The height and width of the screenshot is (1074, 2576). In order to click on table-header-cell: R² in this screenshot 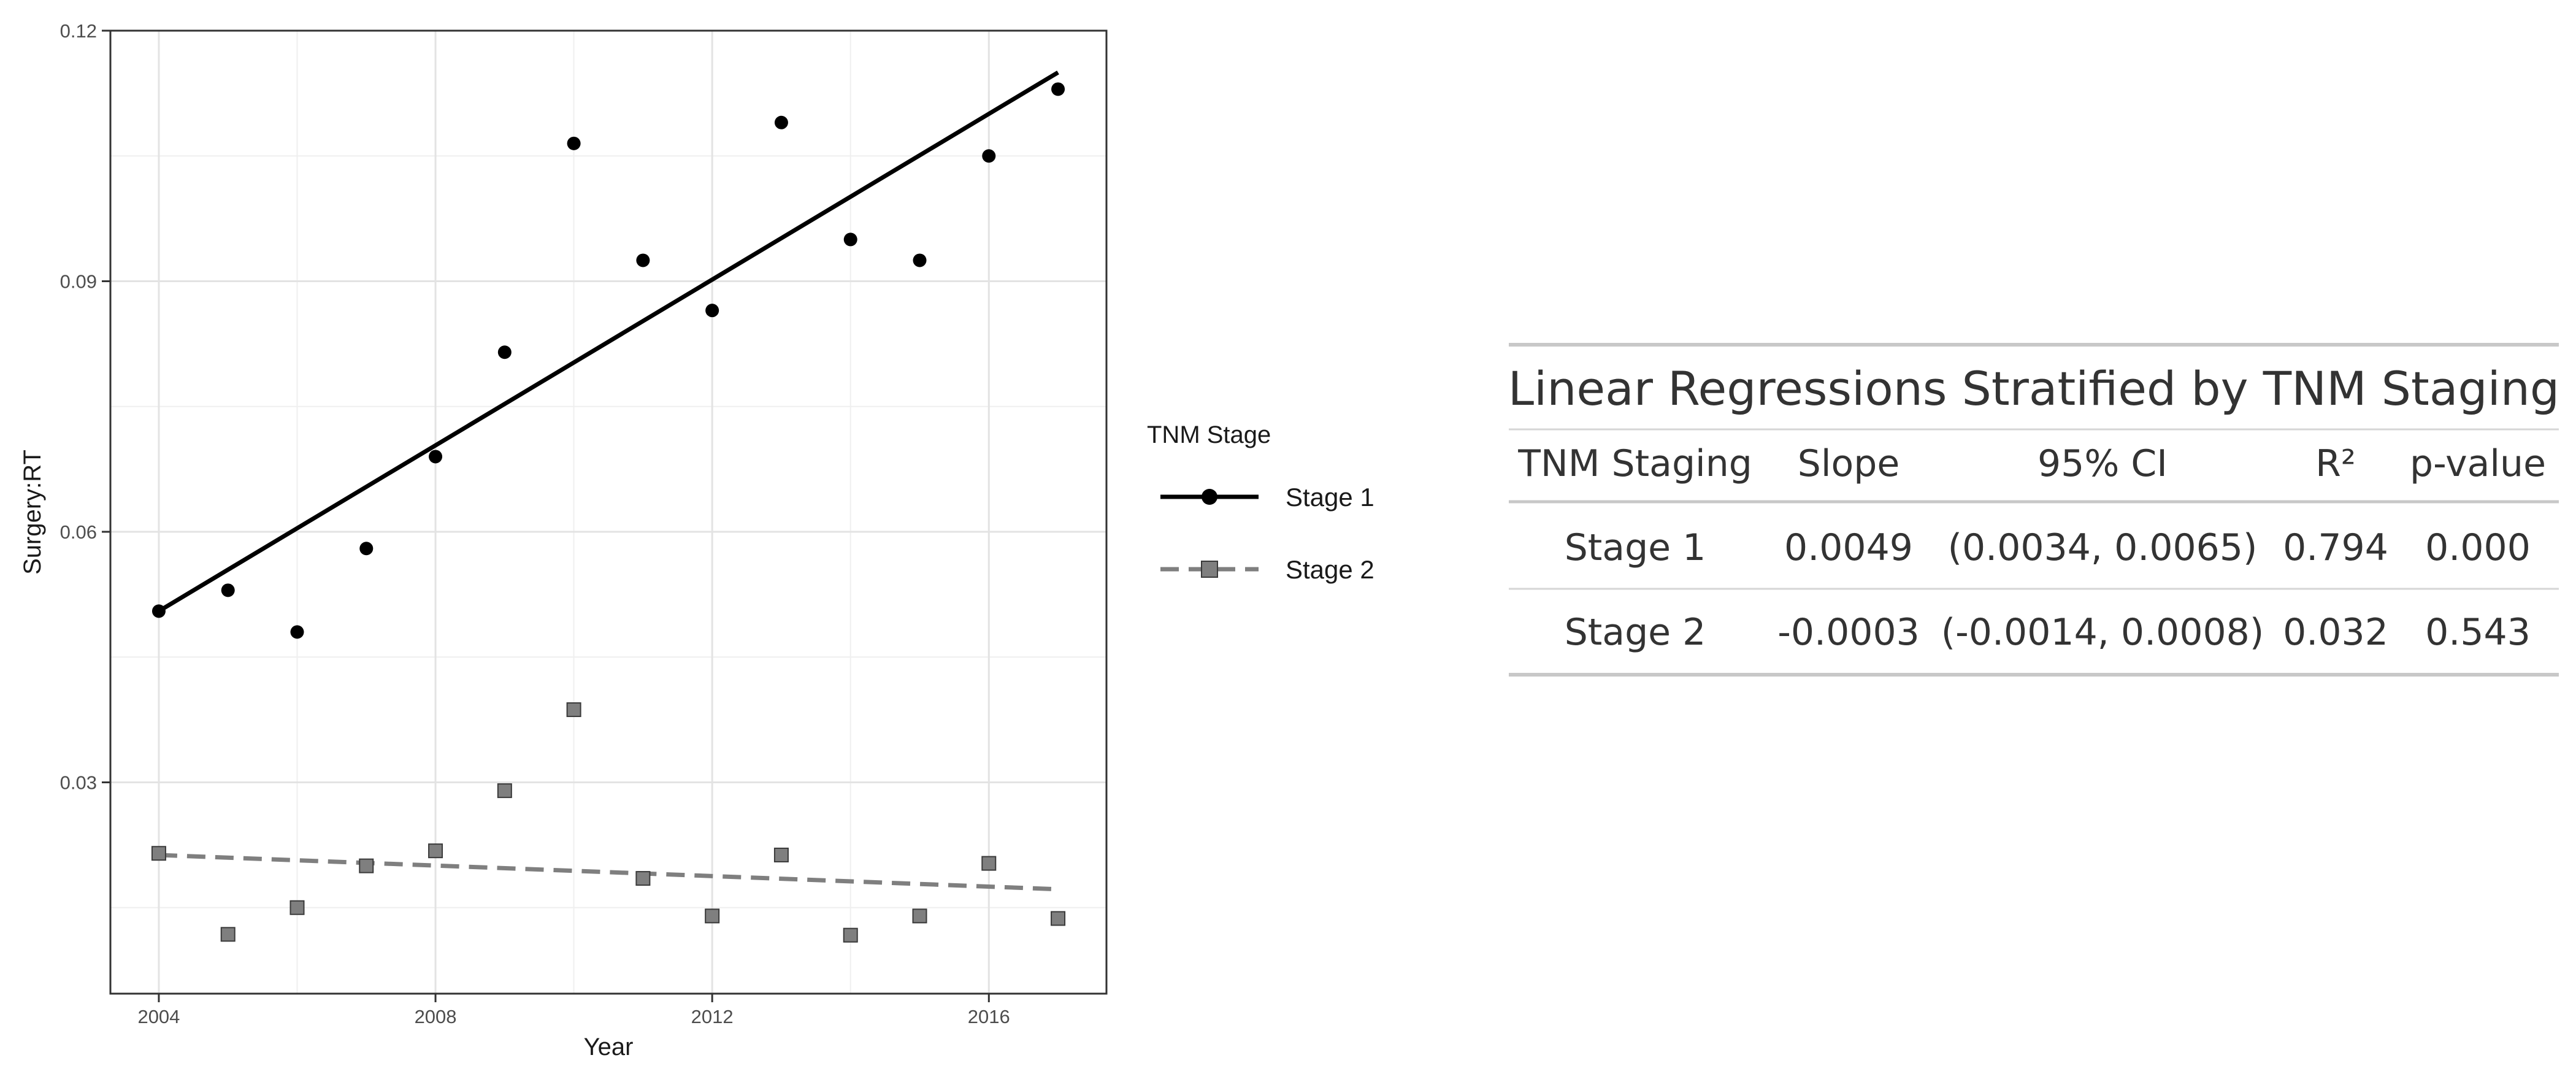, I will do `click(2335, 463)`.